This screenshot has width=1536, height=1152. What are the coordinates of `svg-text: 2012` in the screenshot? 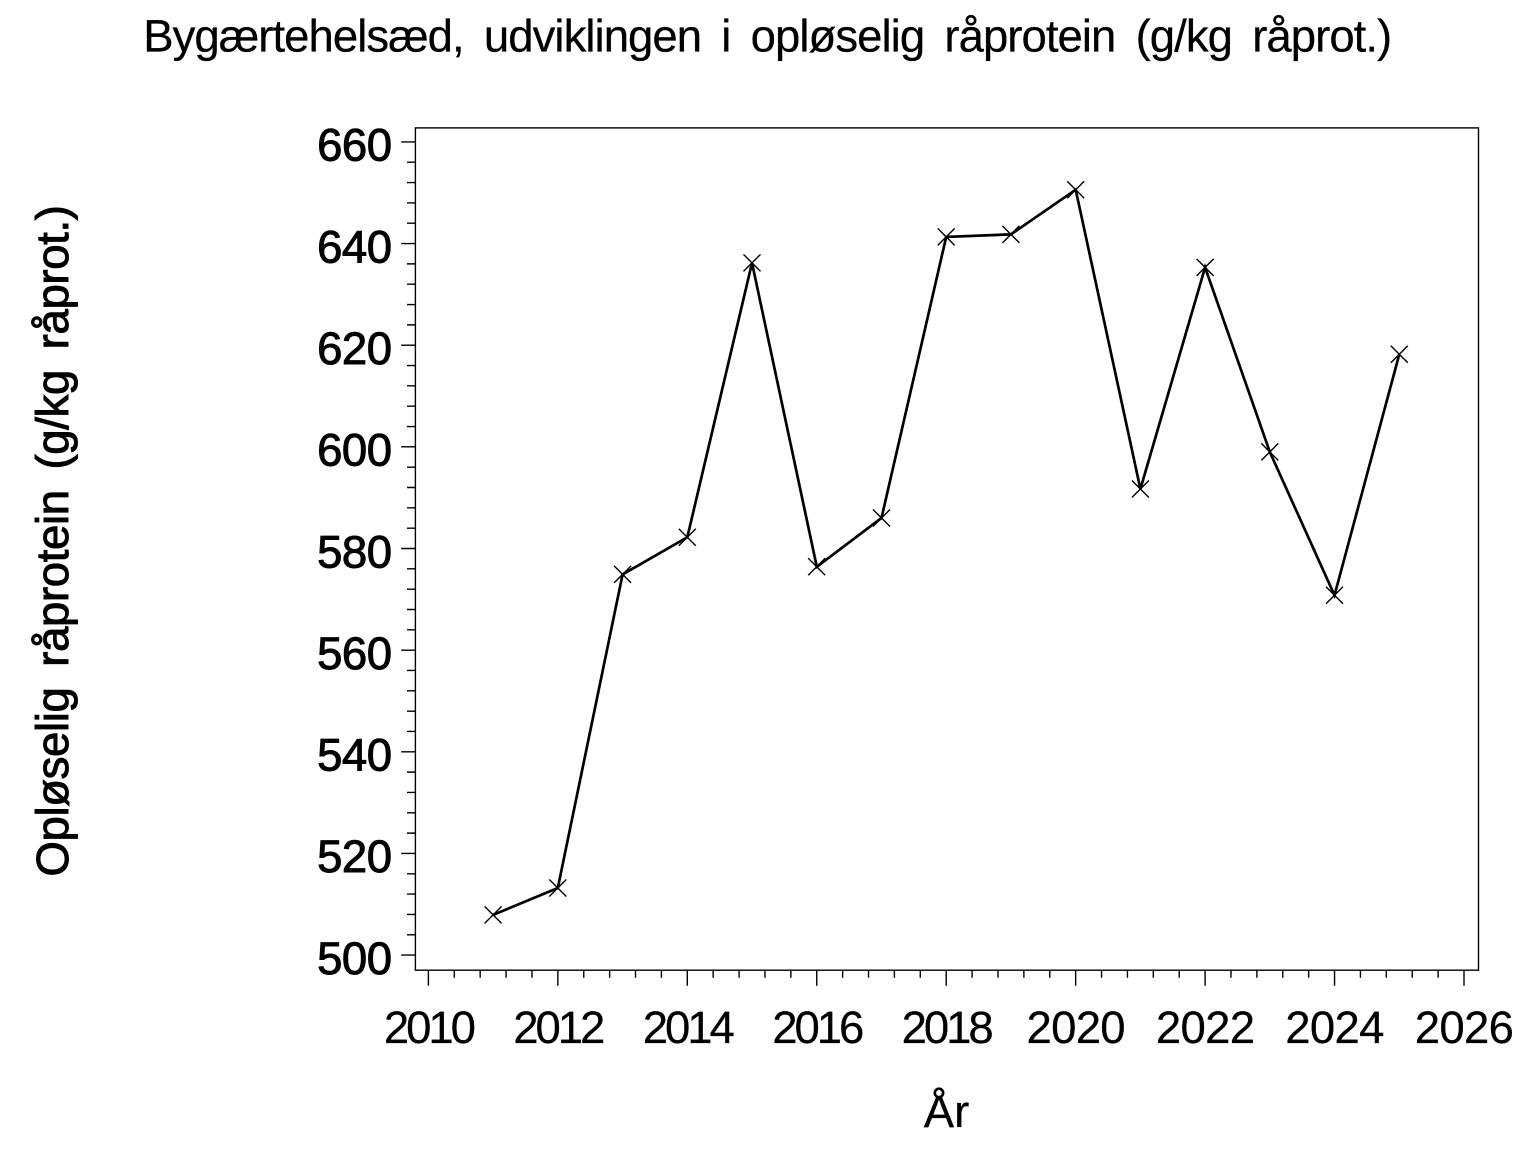 It's located at (558, 1027).